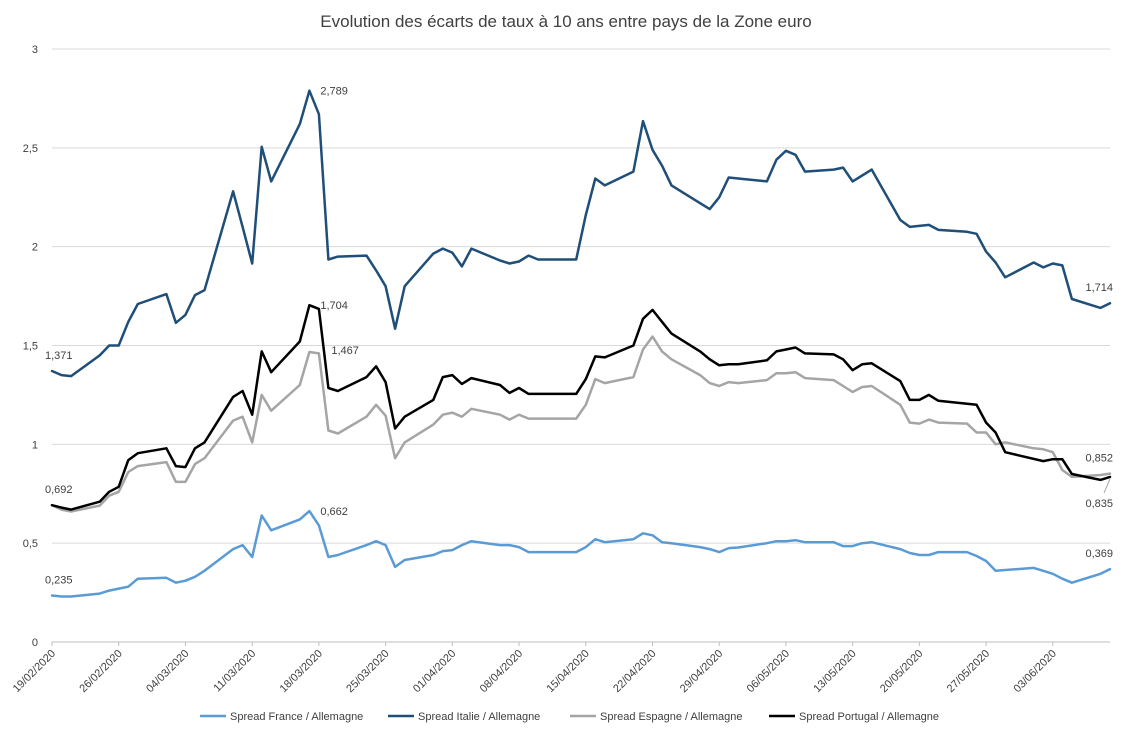 This screenshot has height=740, width=1133. What do you see at coordinates (1099, 459) in the screenshot?
I see `data-label: 0,852` at bounding box center [1099, 459].